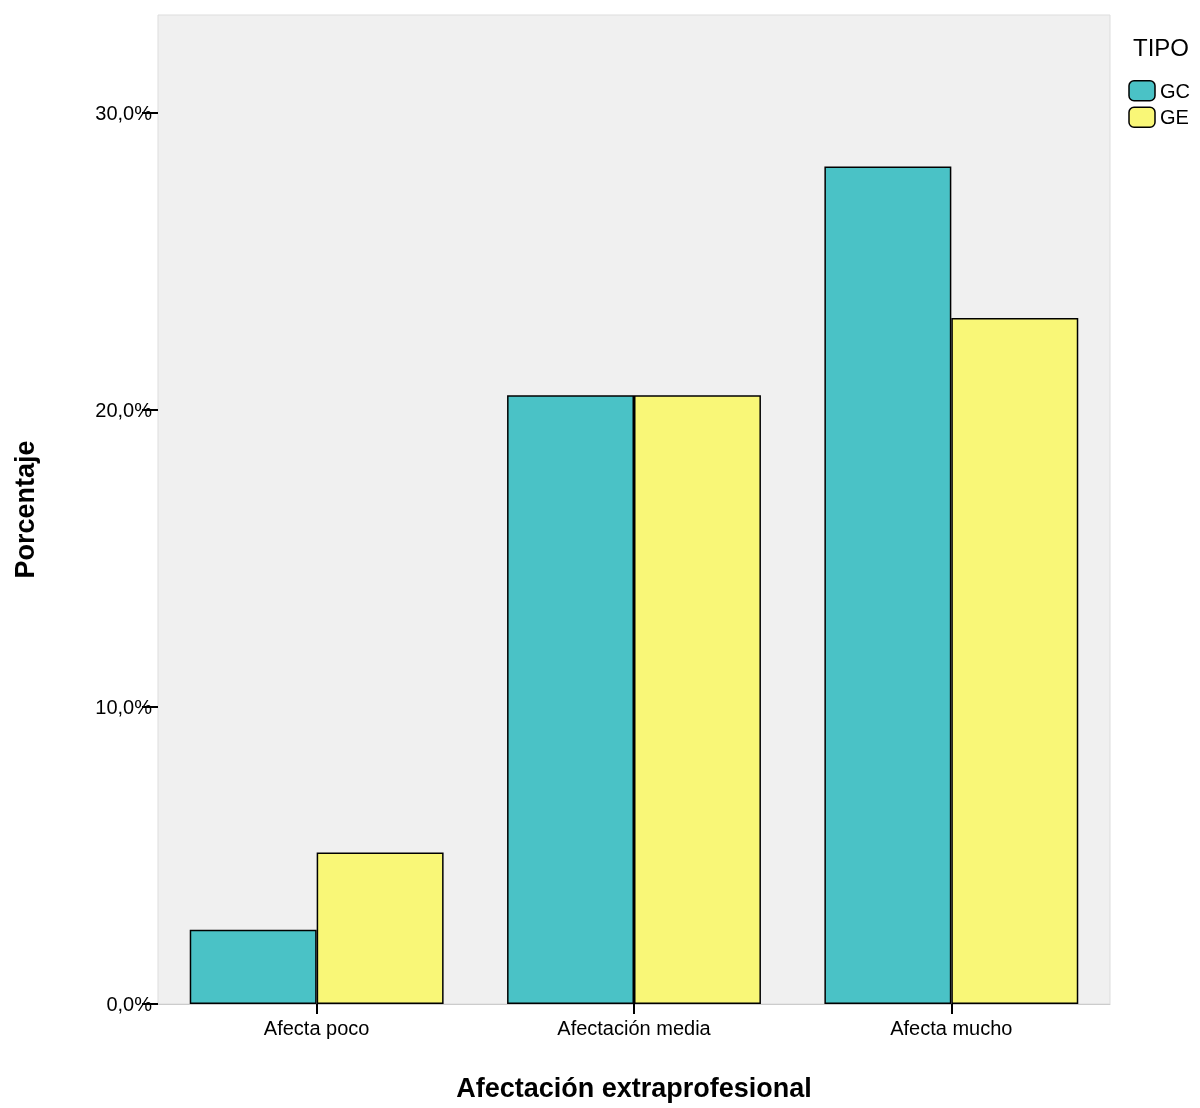  What do you see at coordinates (634, 1087) in the screenshot?
I see `x-axis-title: Afectación extraprofesional` at bounding box center [634, 1087].